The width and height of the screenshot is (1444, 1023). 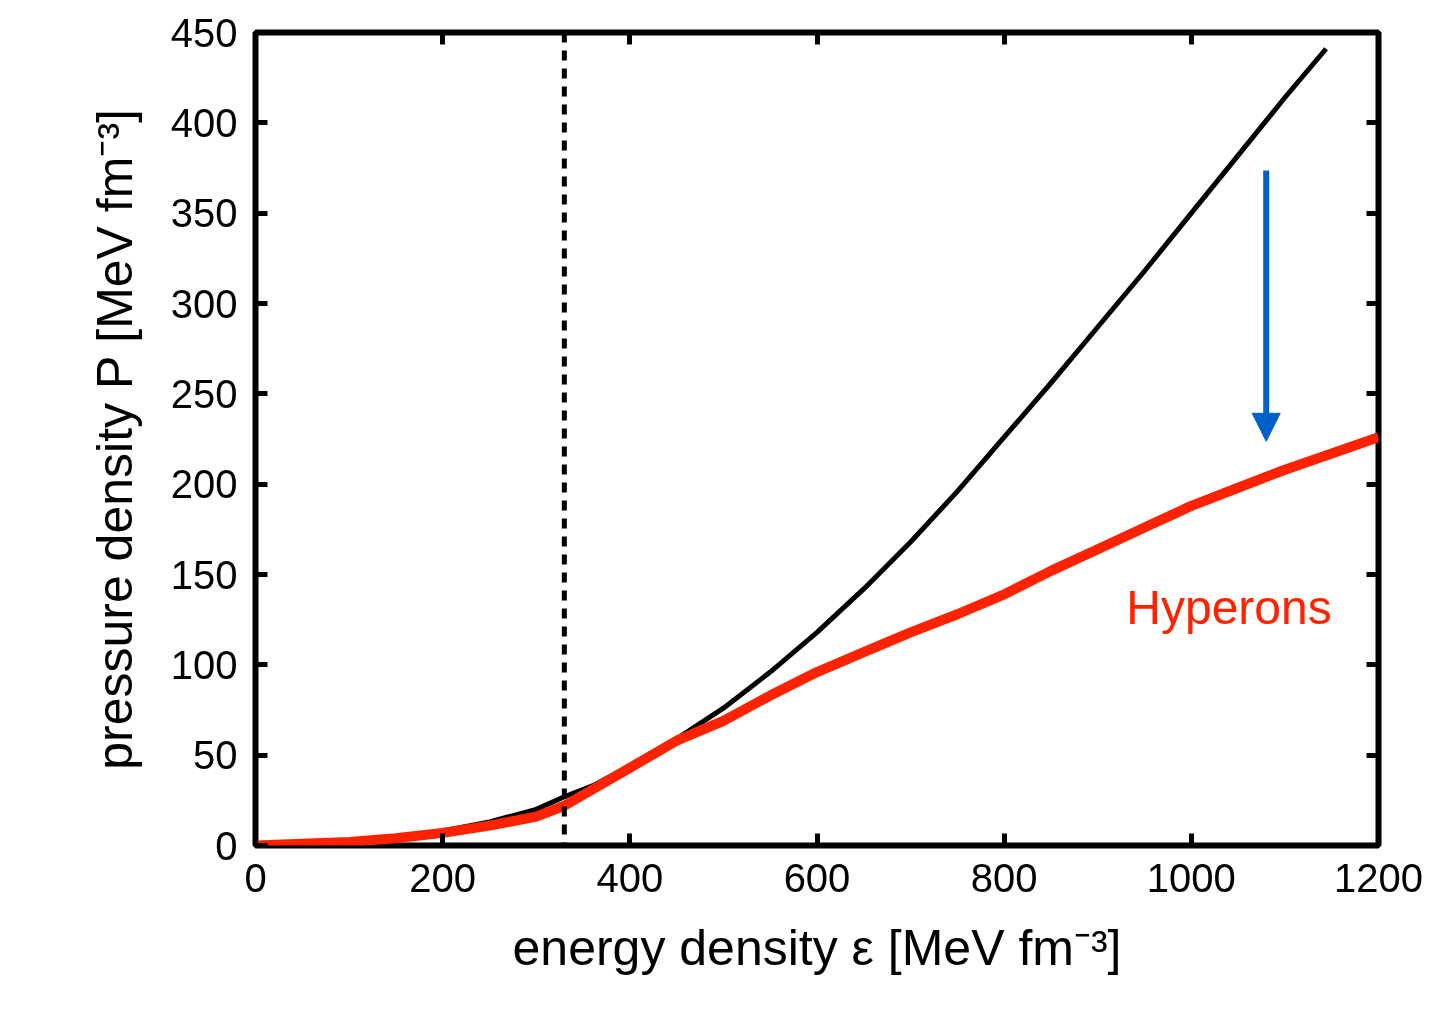 I want to click on y-tick-label: 300, so click(x=204, y=303).